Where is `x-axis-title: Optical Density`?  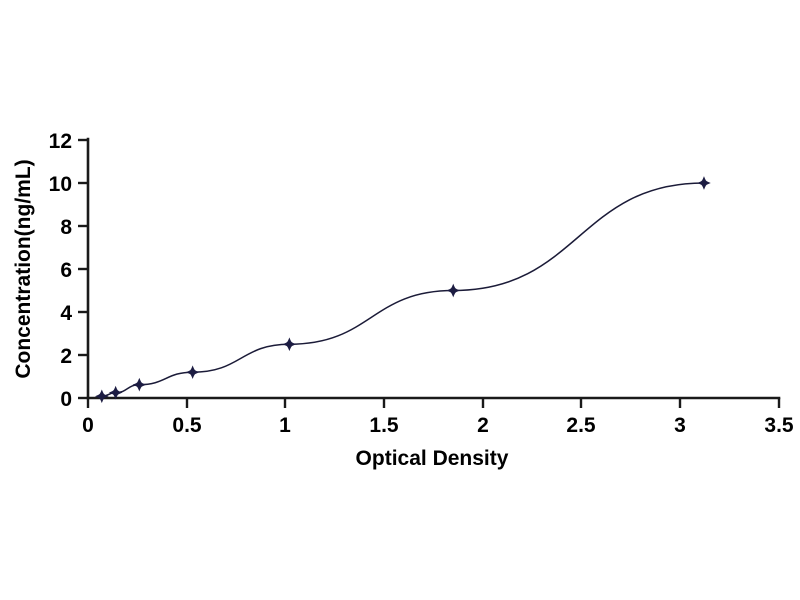
x-axis-title: Optical Density is located at coordinates (432, 458).